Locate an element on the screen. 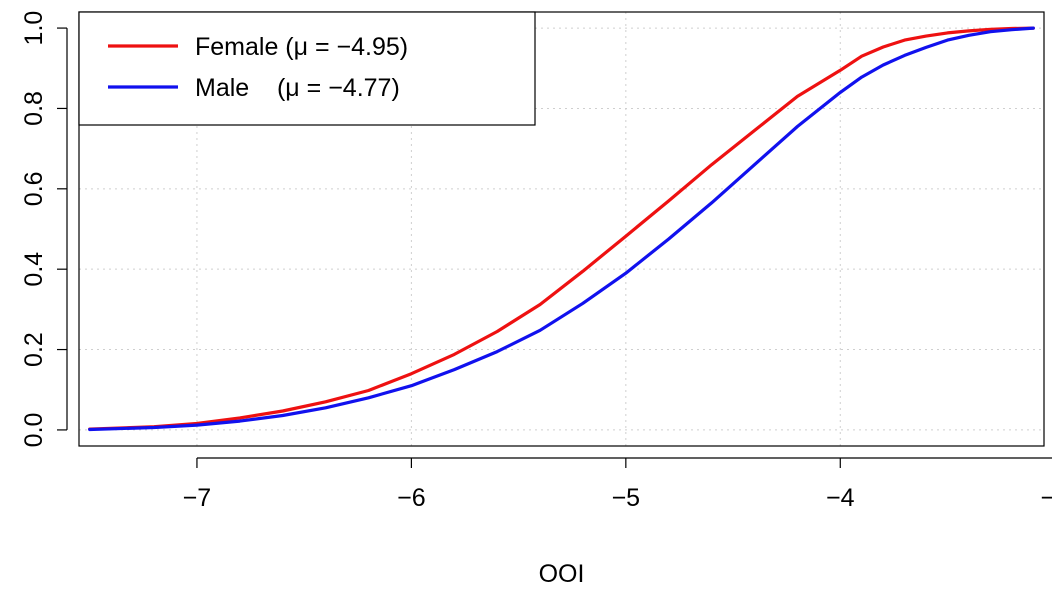 Image resolution: width=1052 pixels, height=598 pixels. legend-label-0: Female (μ = −4.95) is located at coordinates (301, 47).